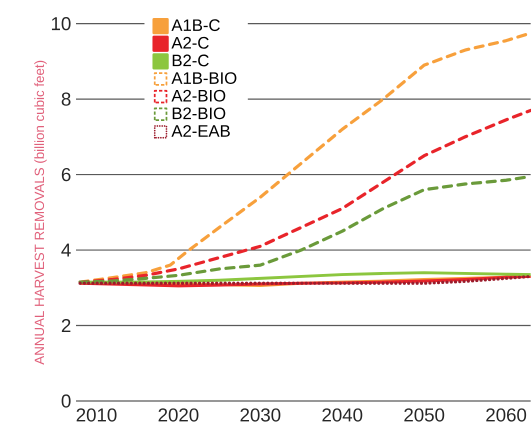 Image resolution: width=531 pixels, height=441 pixels. I want to click on x-tick-label: 2040, so click(342, 415).